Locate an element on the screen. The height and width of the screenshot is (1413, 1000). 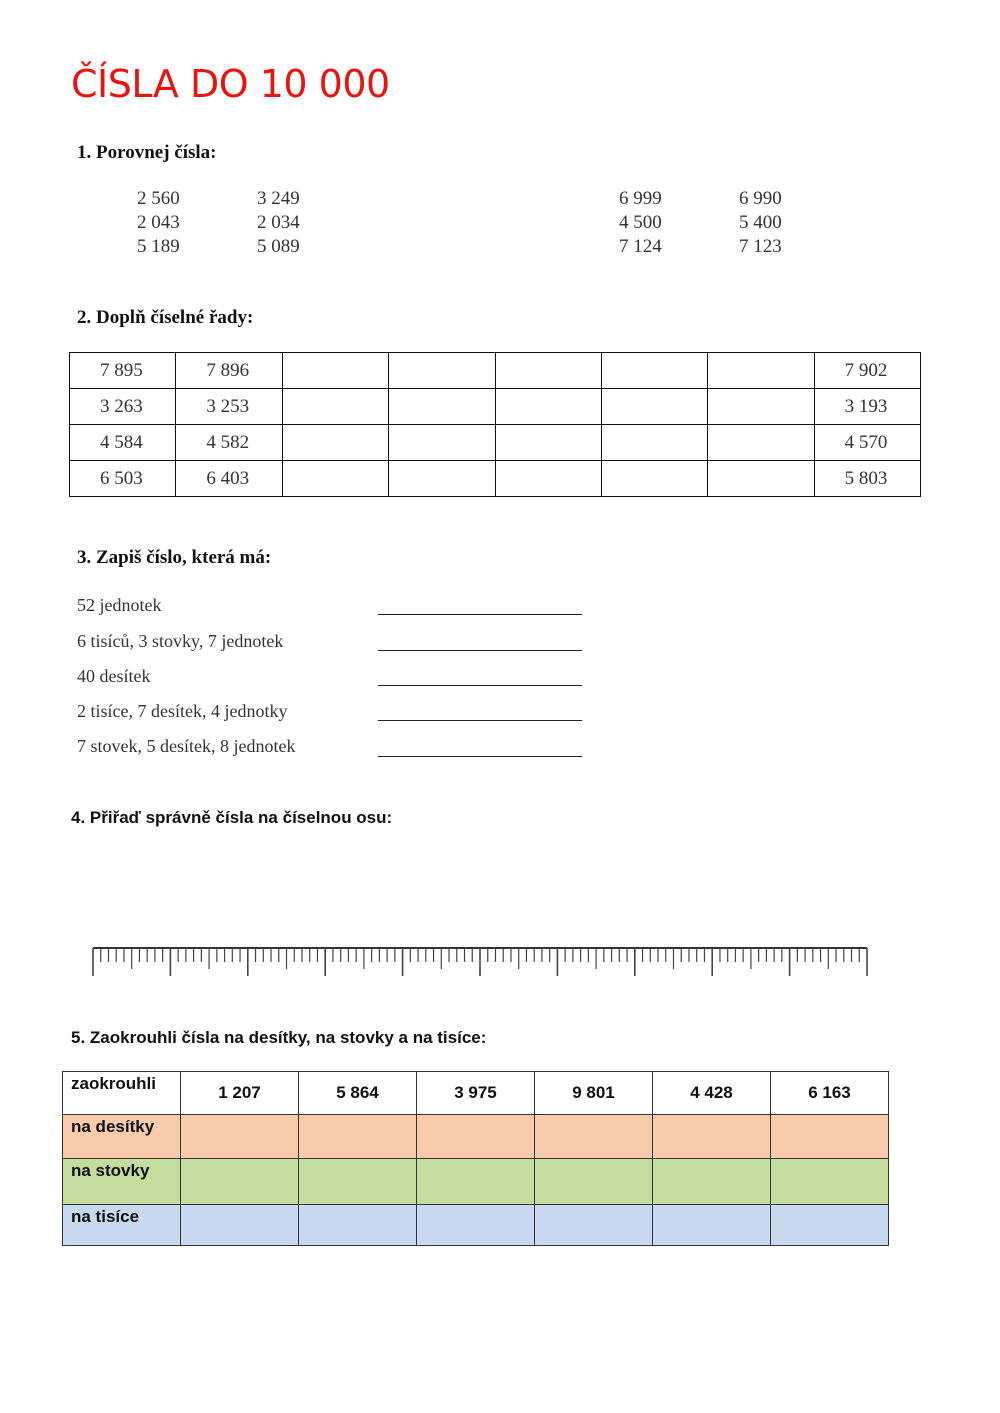
sequence-cell: 7 902 is located at coordinates (867, 370).